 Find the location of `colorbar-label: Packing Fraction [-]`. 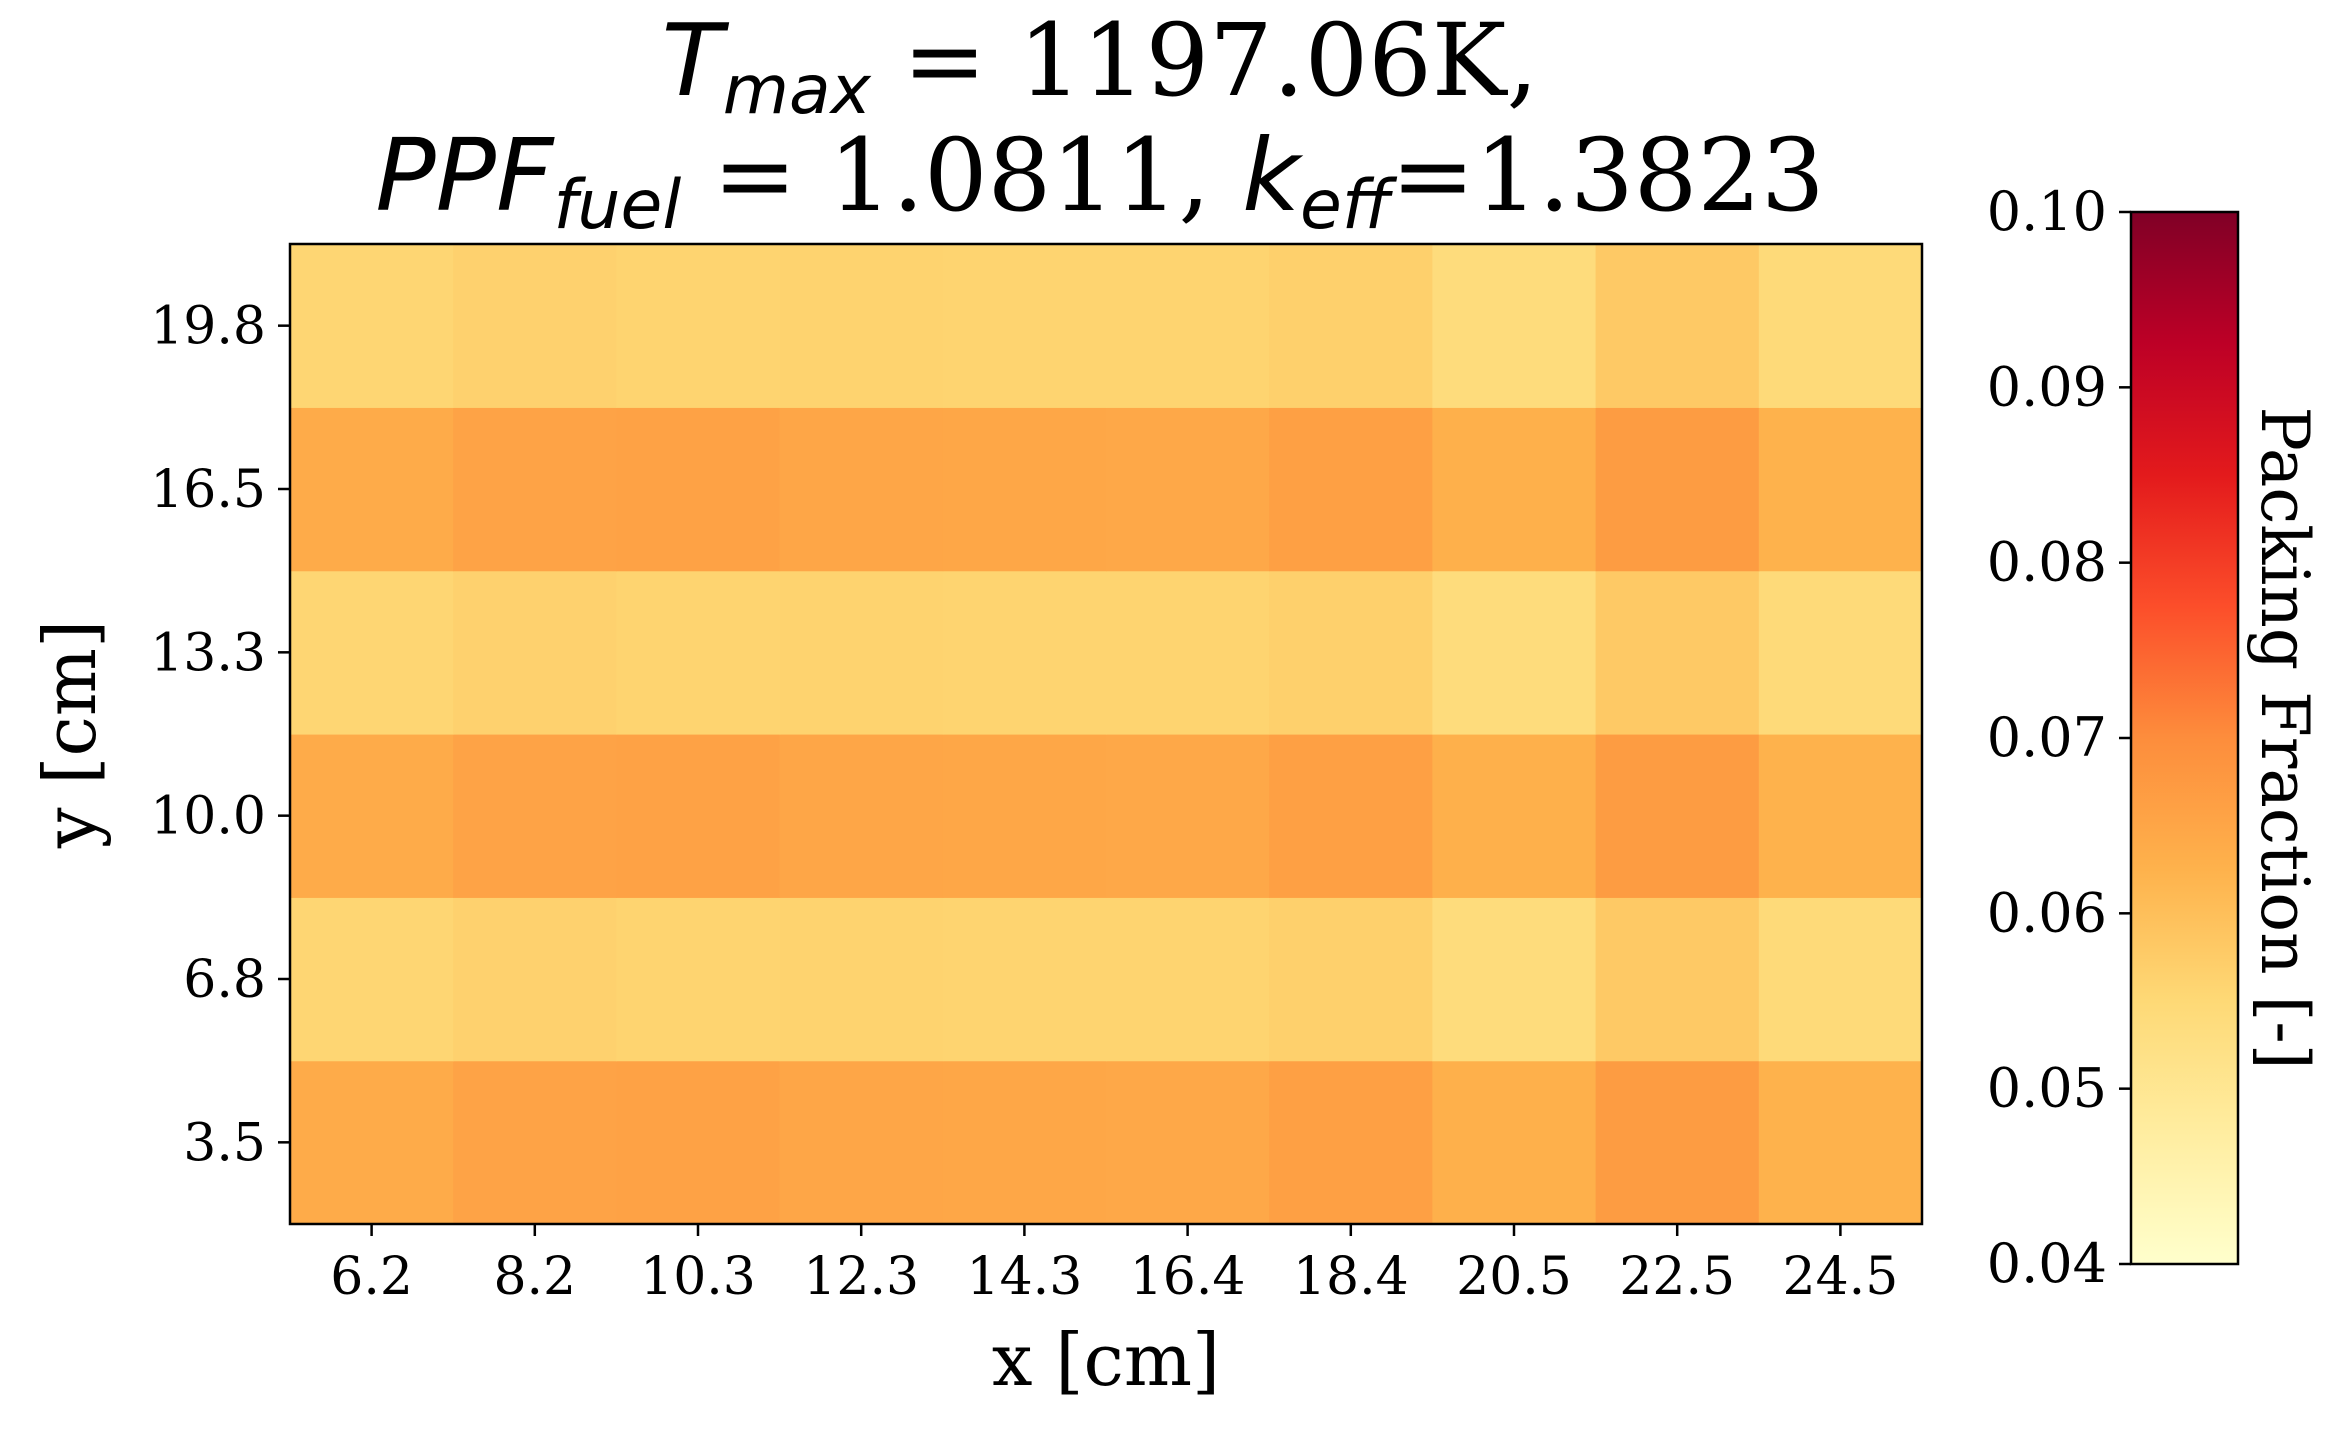

colorbar-label: Packing Fraction [-] is located at coordinates (2284, 738).